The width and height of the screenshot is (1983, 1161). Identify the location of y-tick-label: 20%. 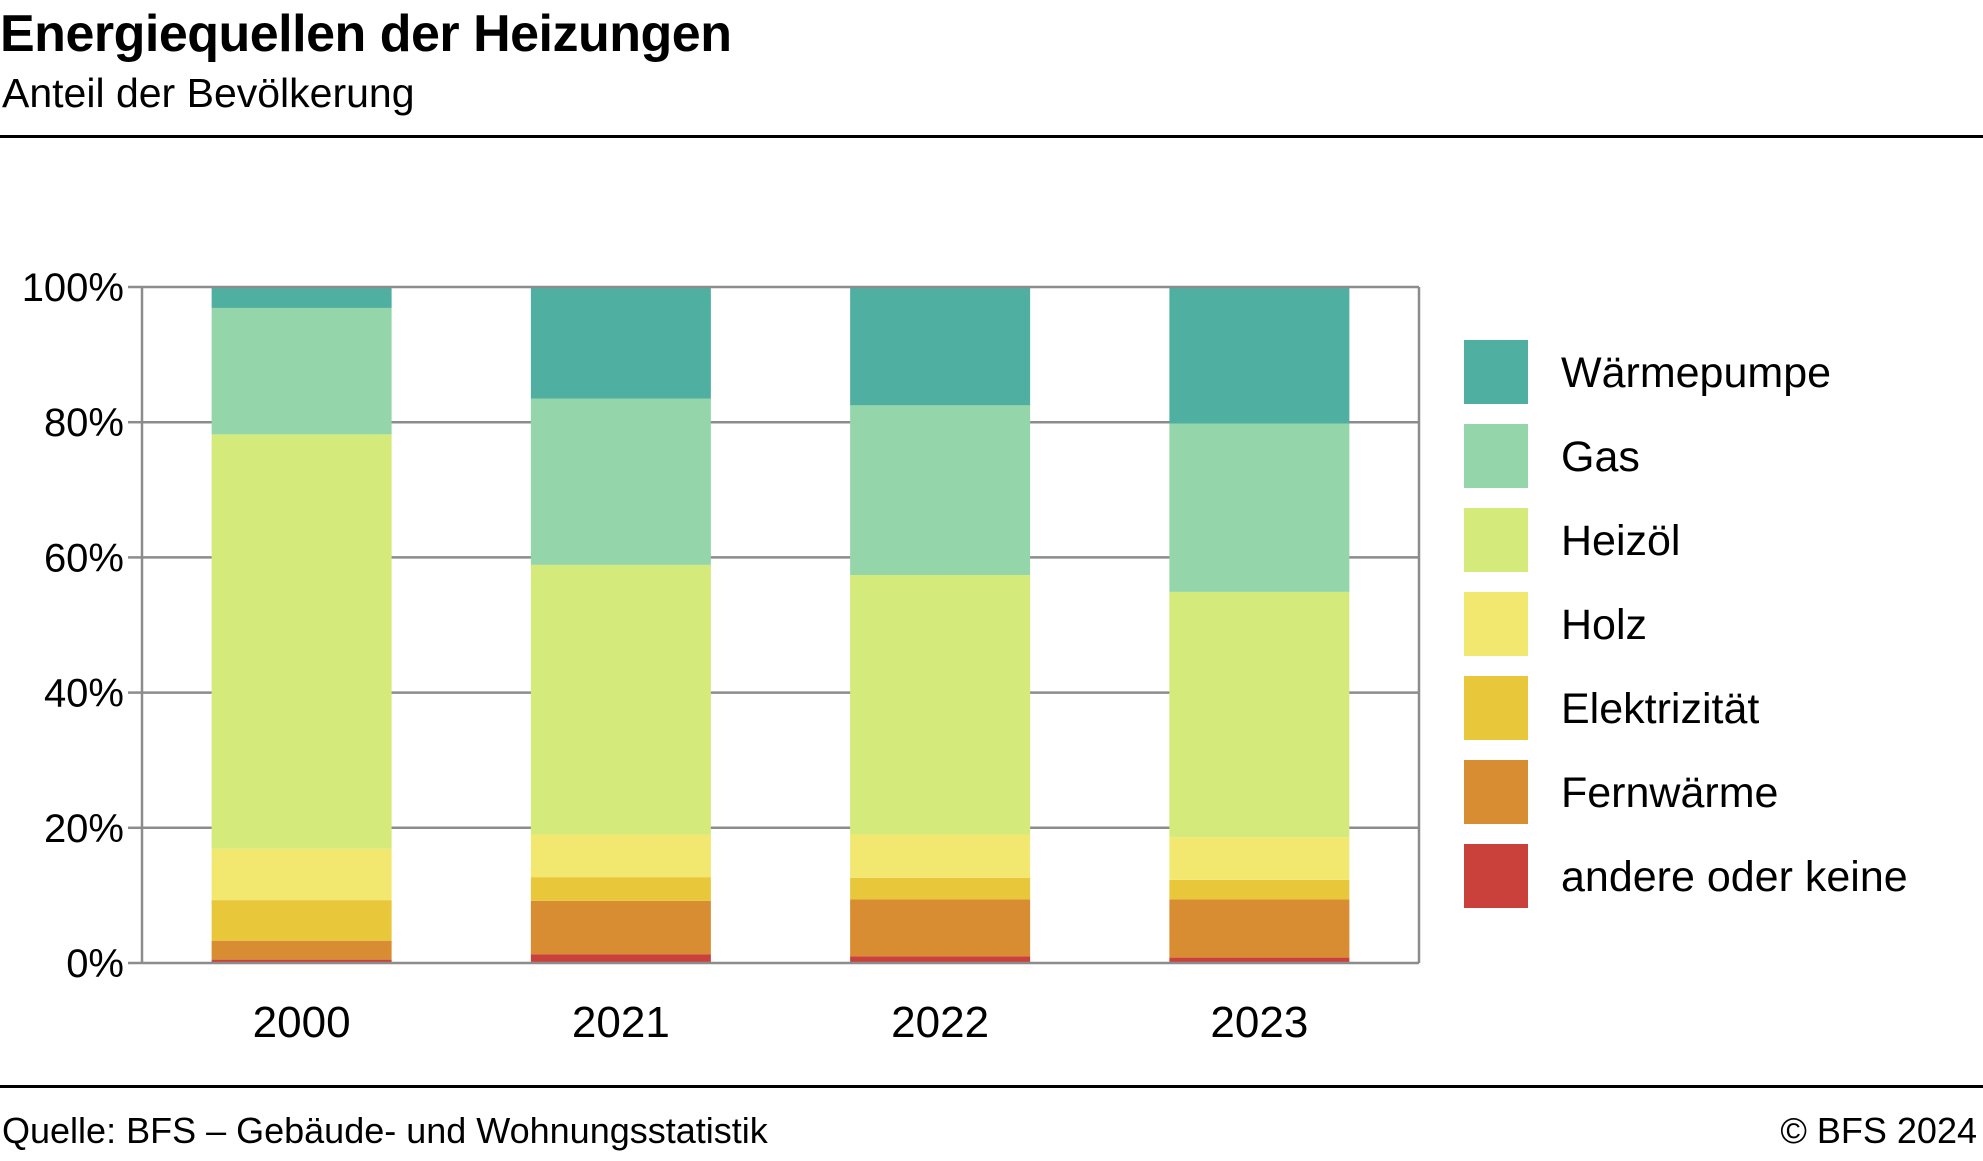
(84, 829).